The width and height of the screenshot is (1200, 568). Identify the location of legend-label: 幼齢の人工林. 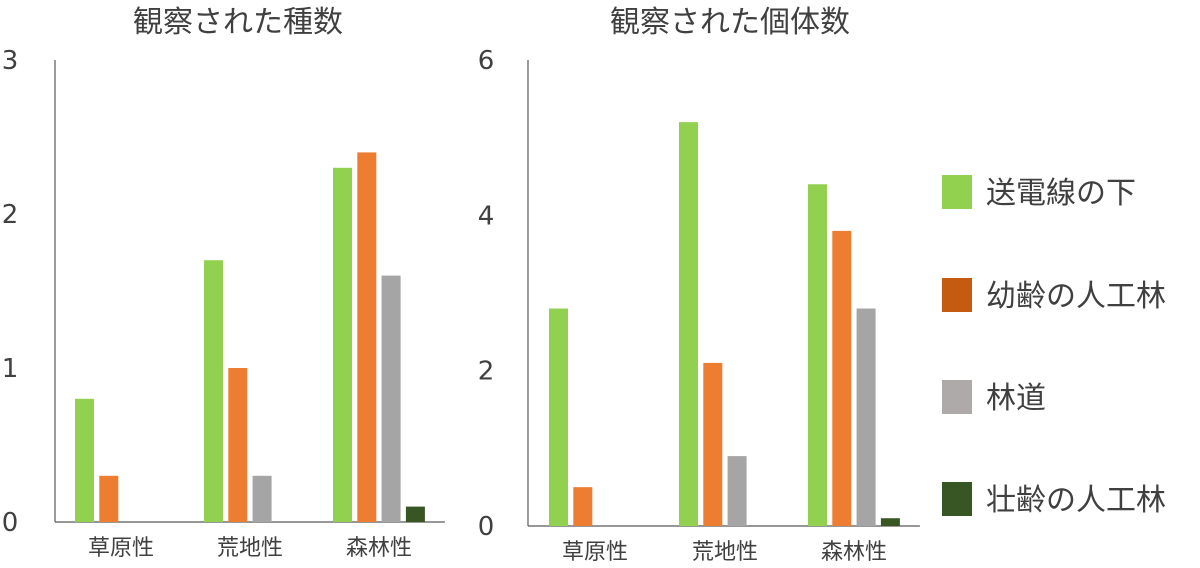
(1076, 296).